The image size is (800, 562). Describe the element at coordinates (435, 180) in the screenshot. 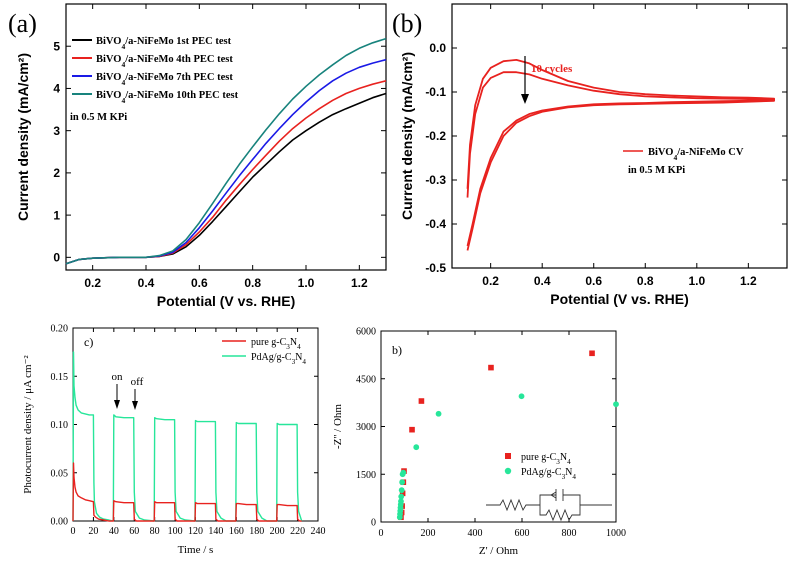

I see `y-tick-label: -0.3` at that location.